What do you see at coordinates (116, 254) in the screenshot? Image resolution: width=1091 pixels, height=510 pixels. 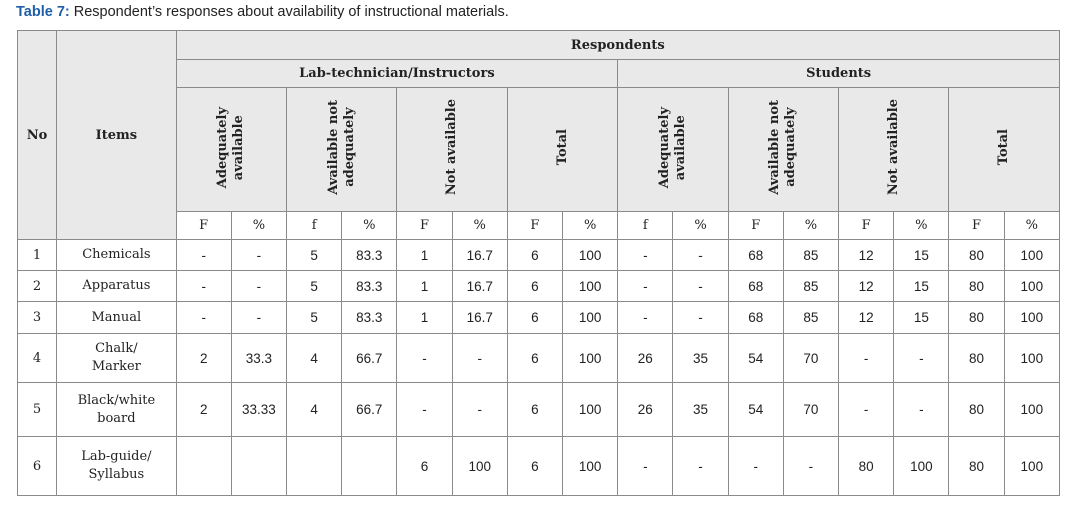 I see `row-item-line: Chemicals` at bounding box center [116, 254].